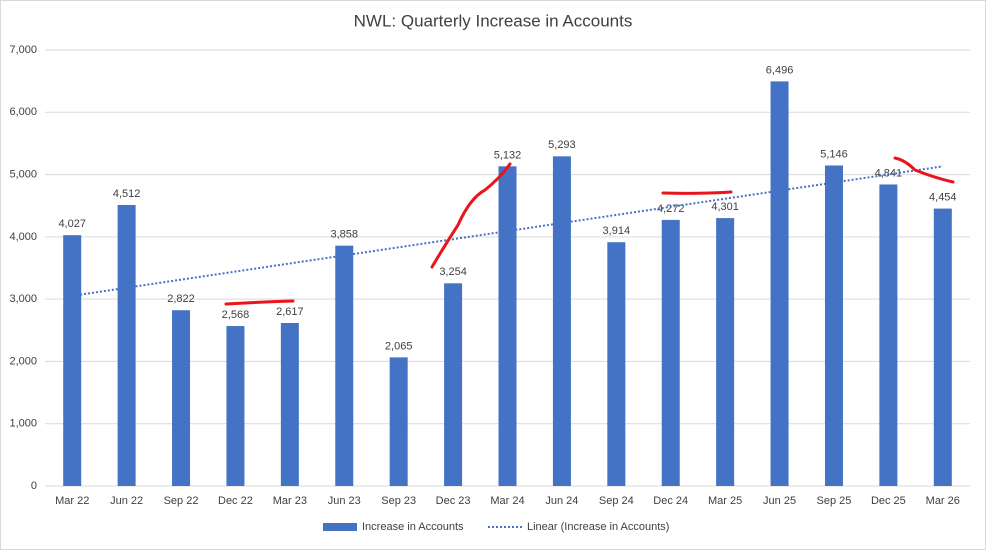 Image resolution: width=986 pixels, height=550 pixels. I want to click on data-label: 3,254, so click(453, 272).